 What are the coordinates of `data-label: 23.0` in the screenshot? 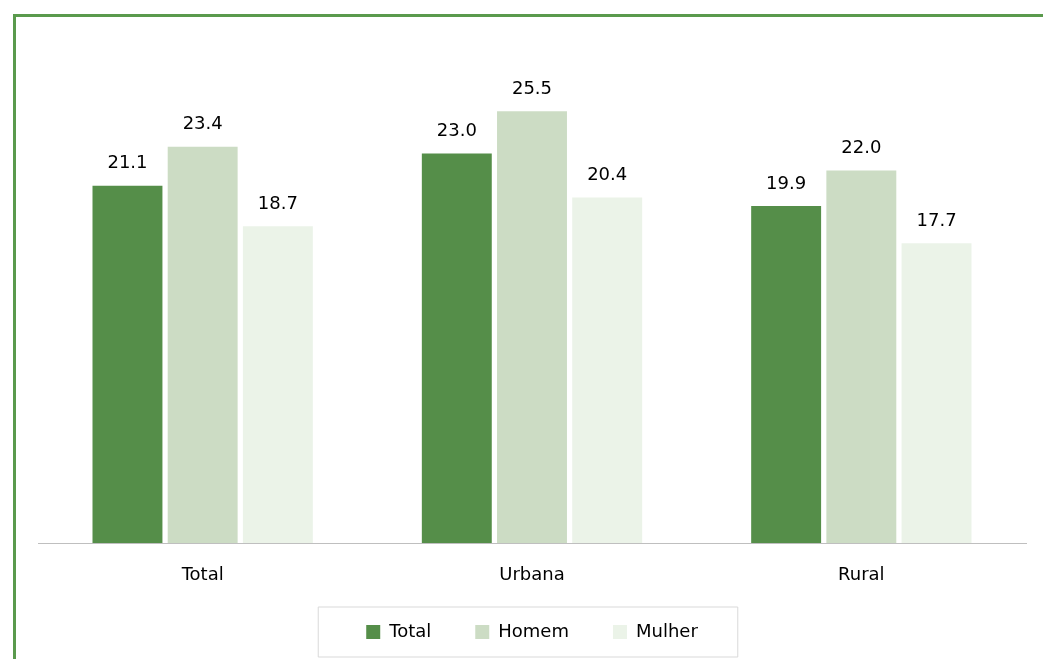 It's located at (456, 130).